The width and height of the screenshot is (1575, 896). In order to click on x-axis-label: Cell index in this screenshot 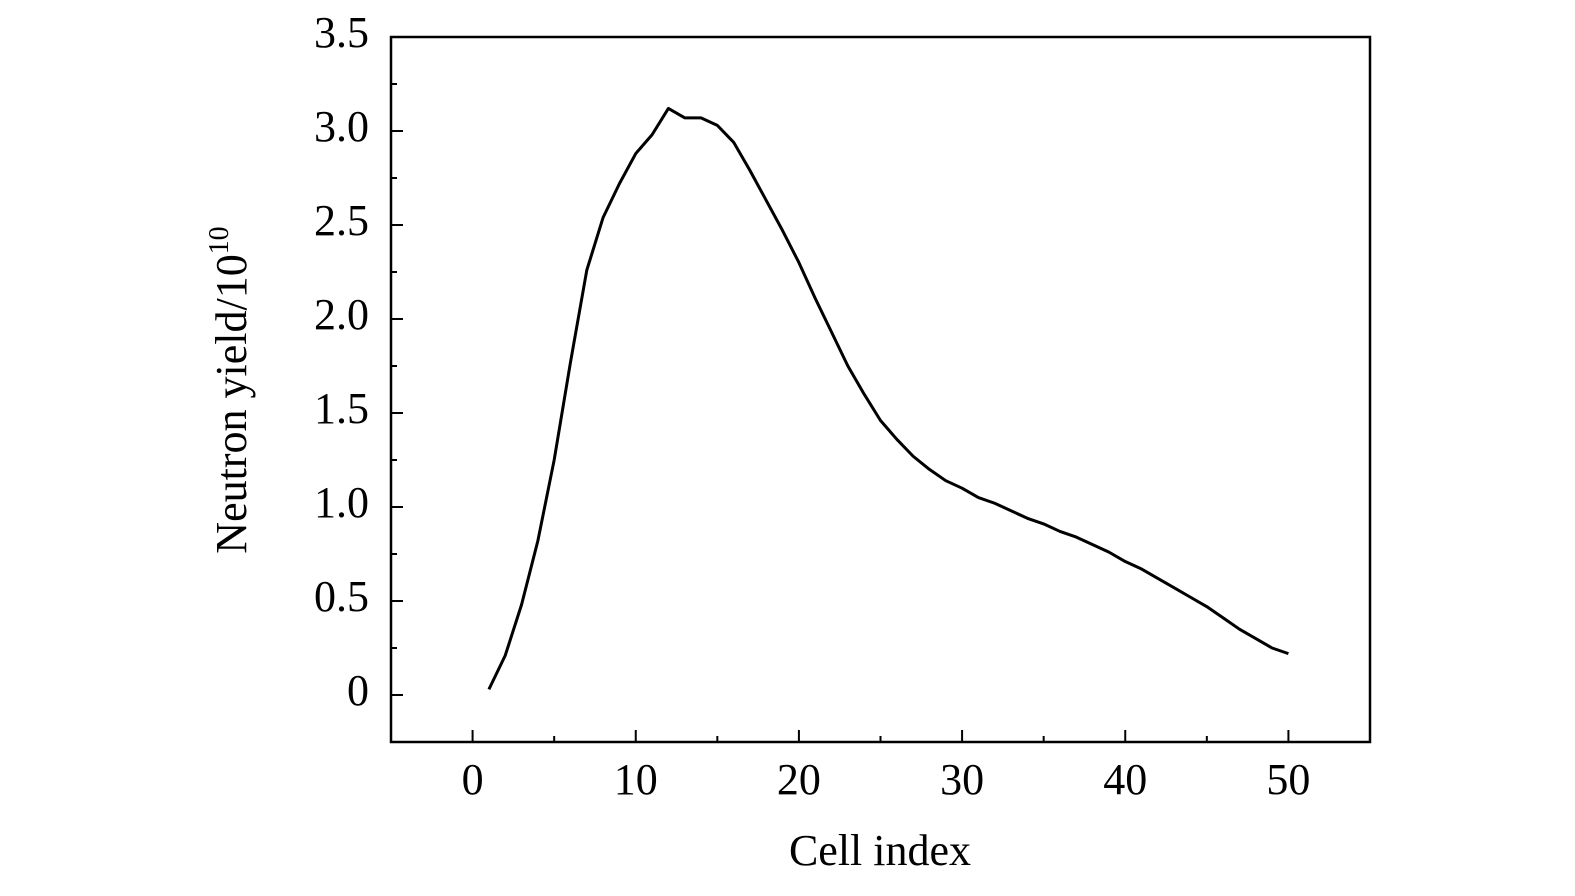, I will do `click(880, 850)`.